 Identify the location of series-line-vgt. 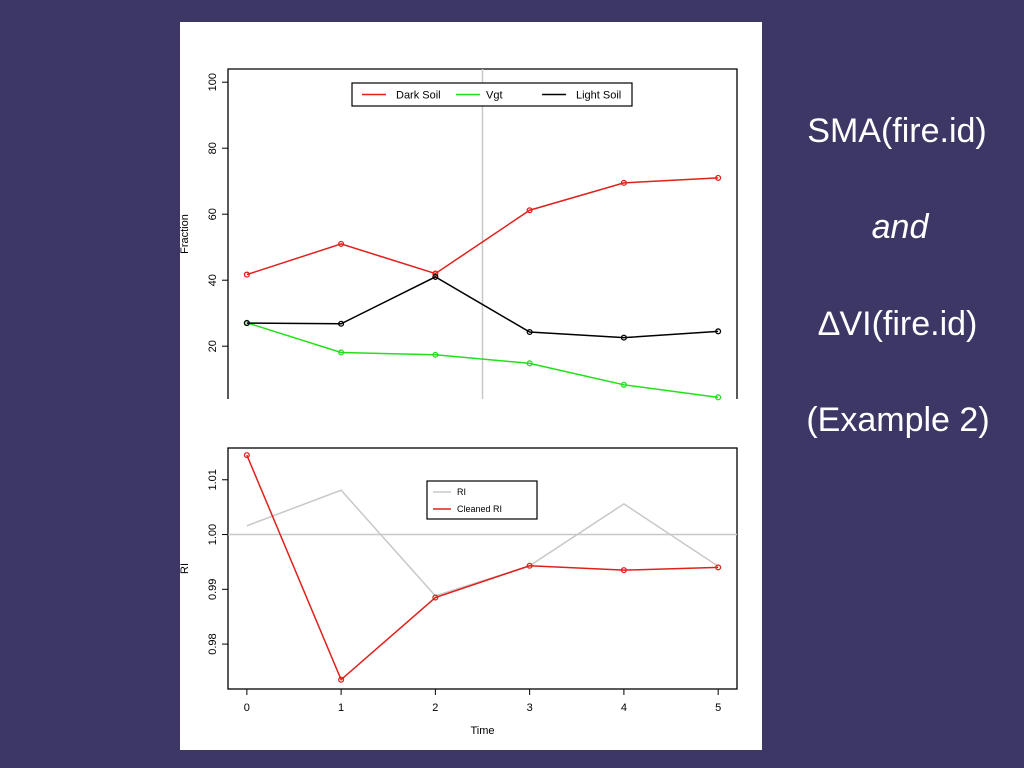
(482, 360).